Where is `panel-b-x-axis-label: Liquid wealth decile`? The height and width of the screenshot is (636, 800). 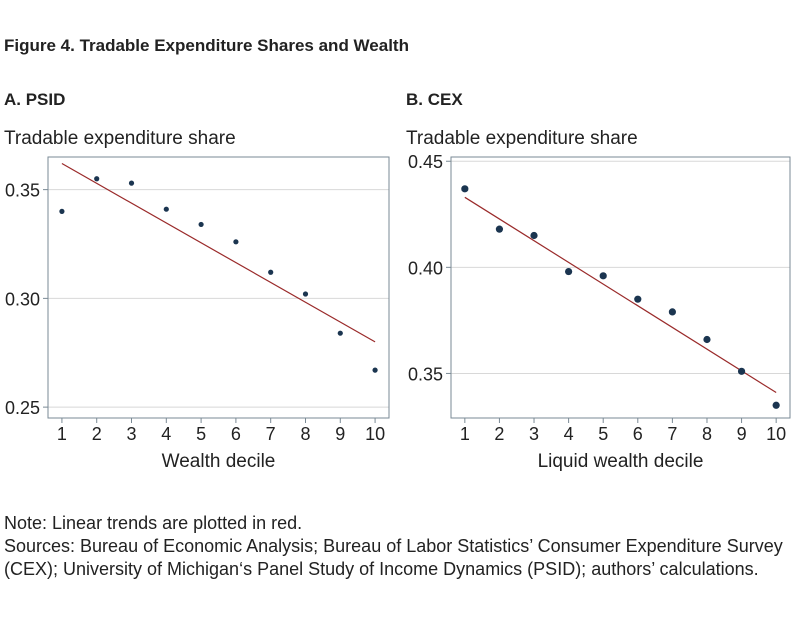
panel-b-x-axis-label: Liquid wealth decile is located at coordinates (621, 461).